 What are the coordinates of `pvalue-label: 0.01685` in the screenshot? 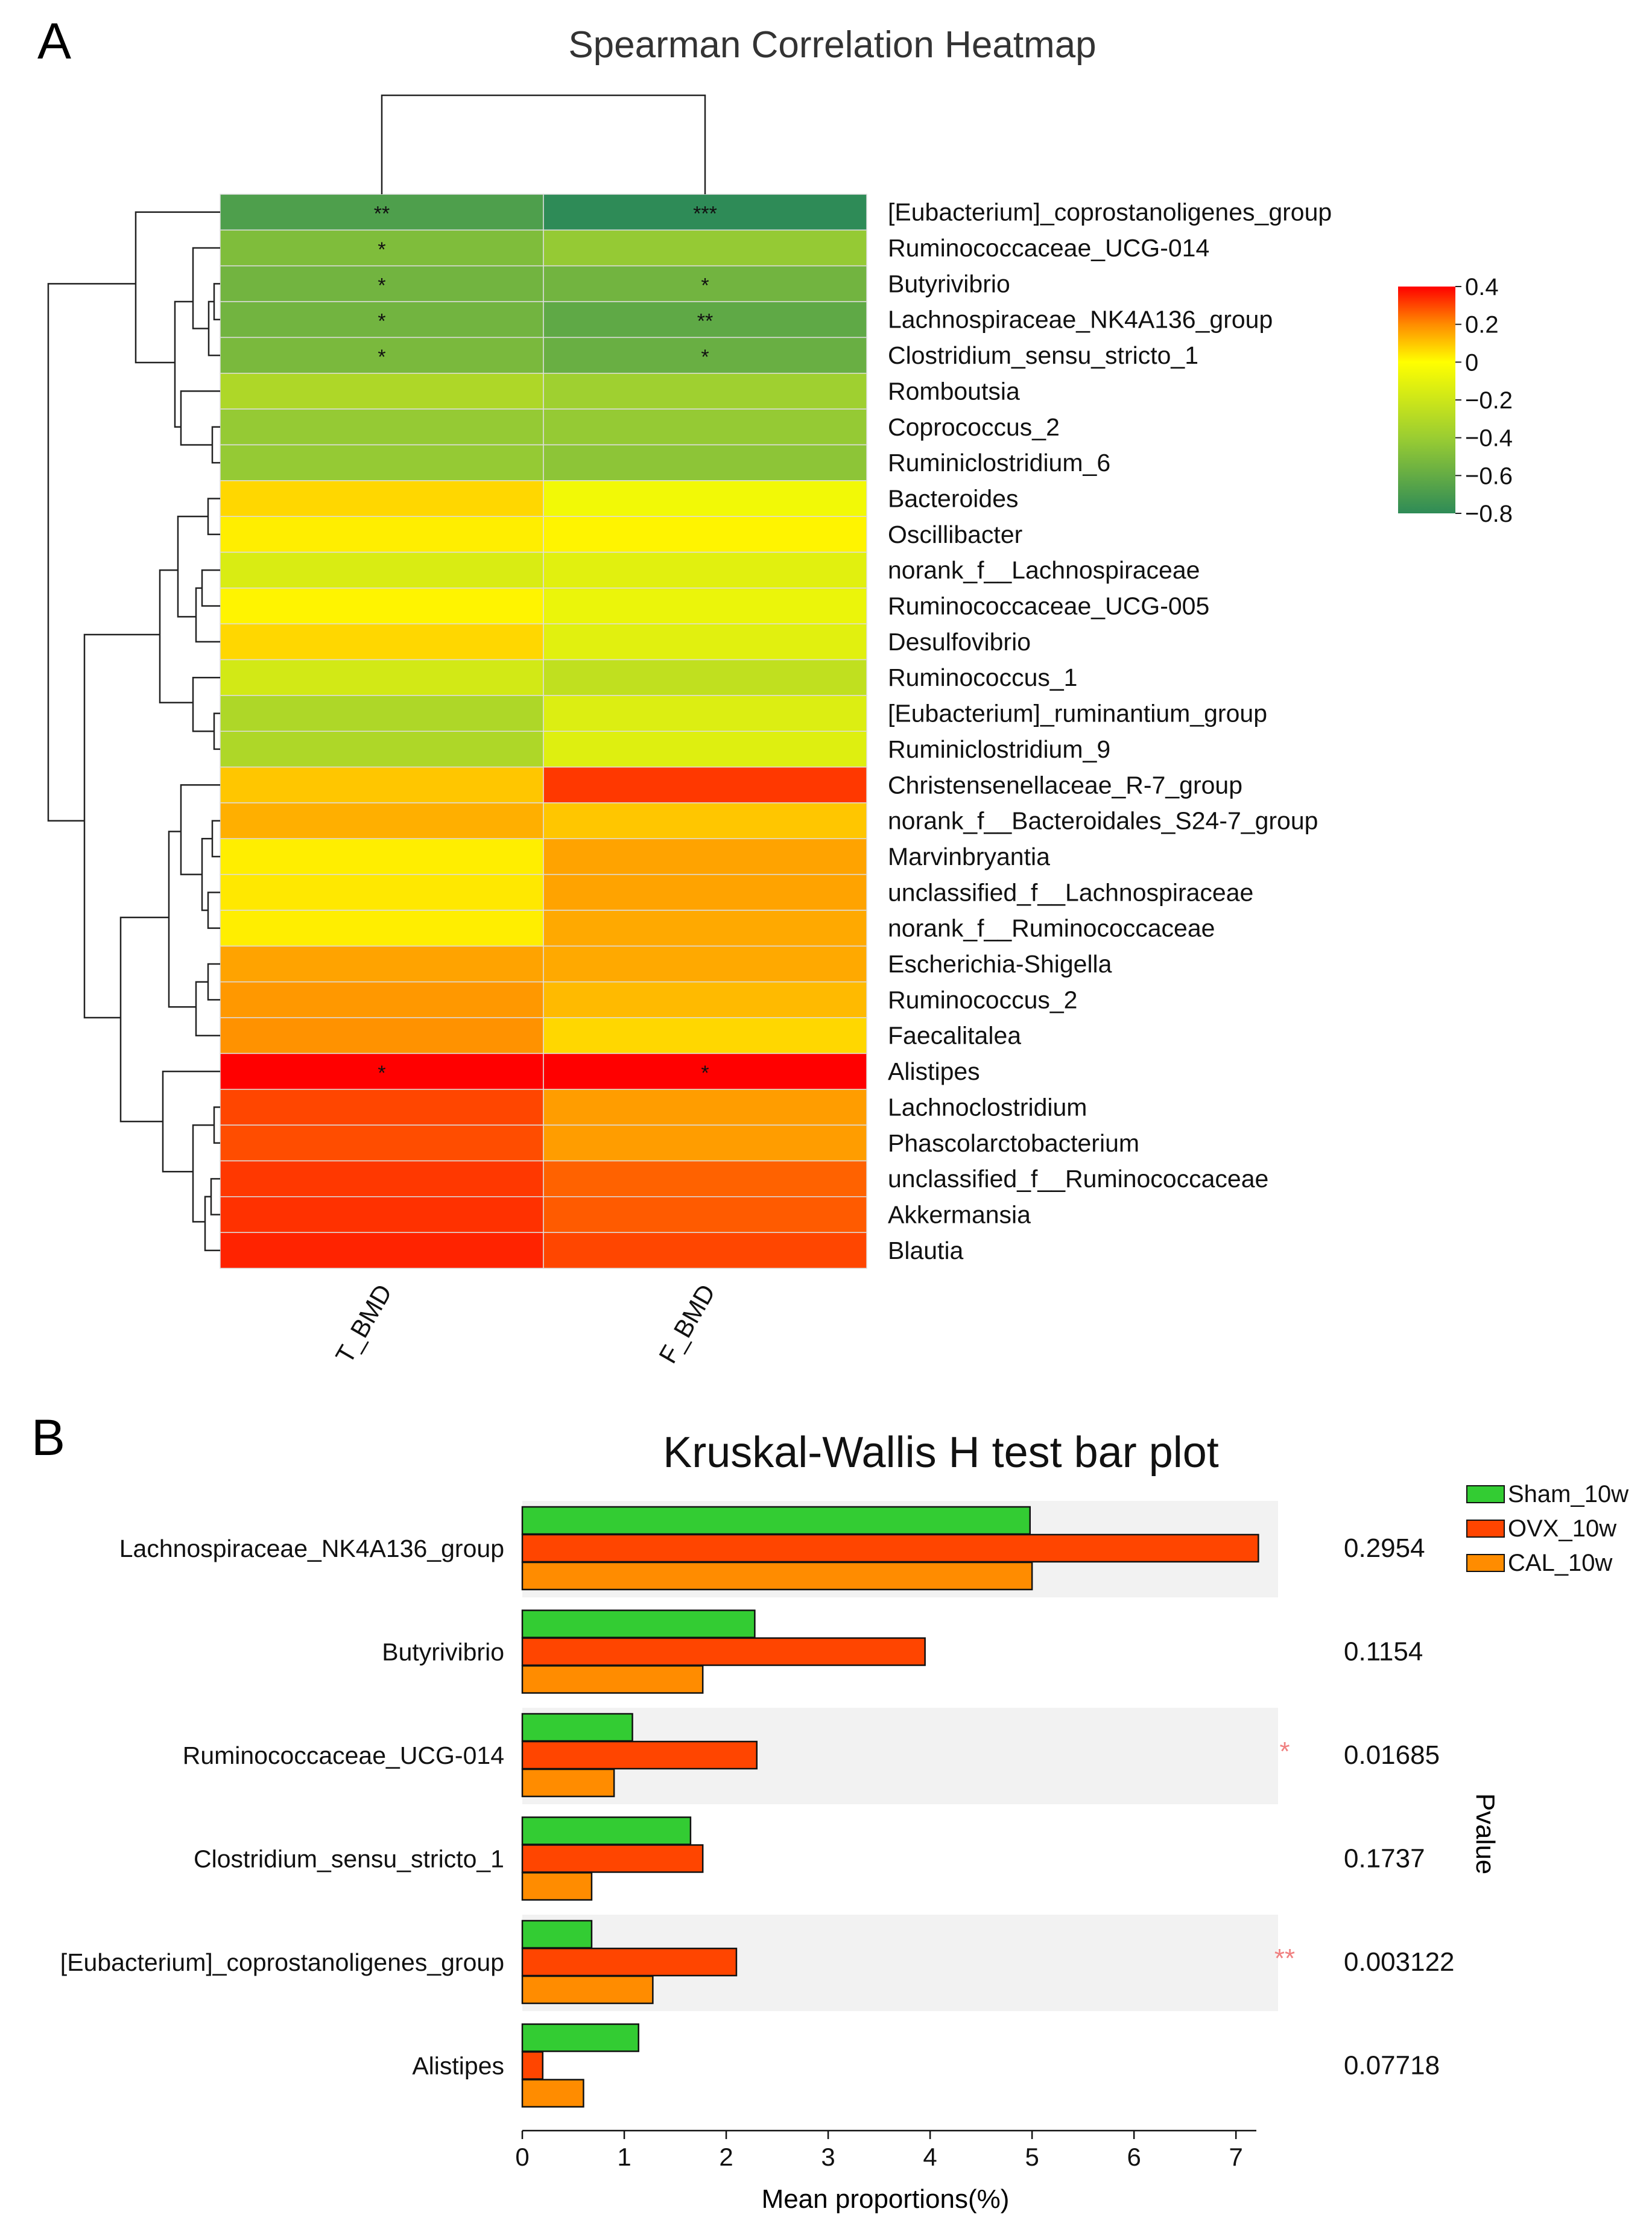 It's located at (1392, 1755).